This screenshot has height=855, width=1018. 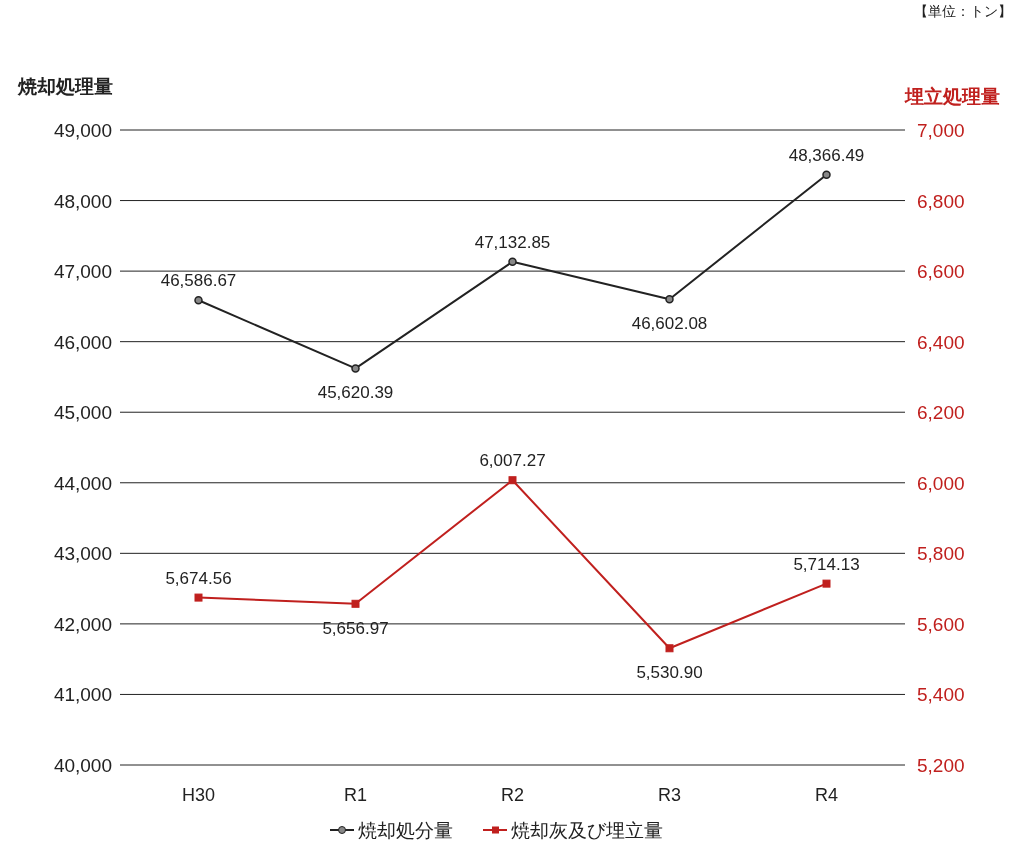 I want to click on text: 【単位：トン】, so click(x=963, y=11).